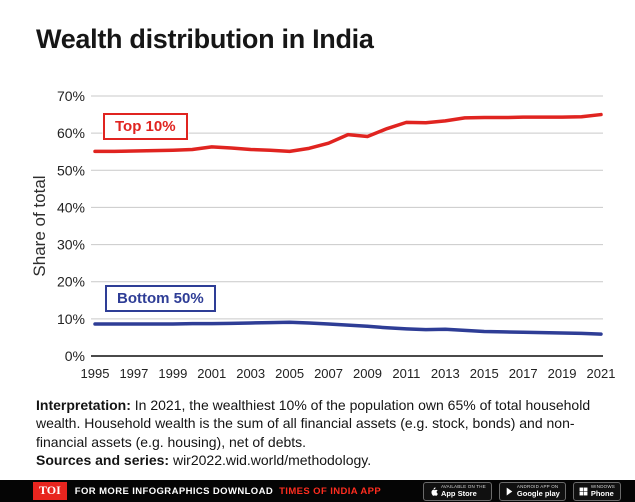 This screenshot has height=502, width=635. I want to click on toi-logo: TOI, so click(50, 491).